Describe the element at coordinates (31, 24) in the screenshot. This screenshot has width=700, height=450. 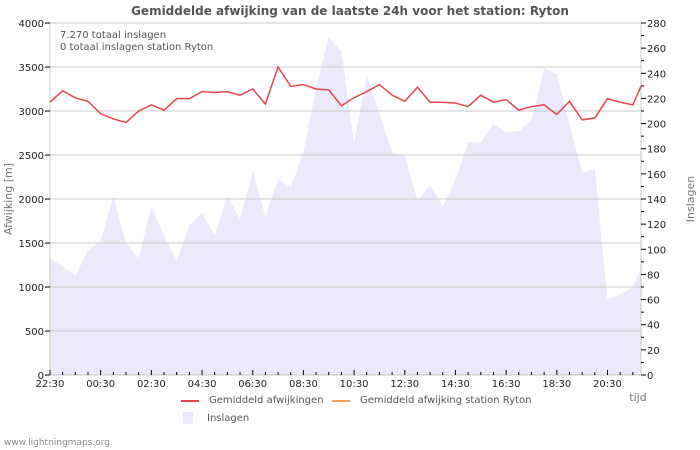
I see `y-tick-label: 4000` at that location.